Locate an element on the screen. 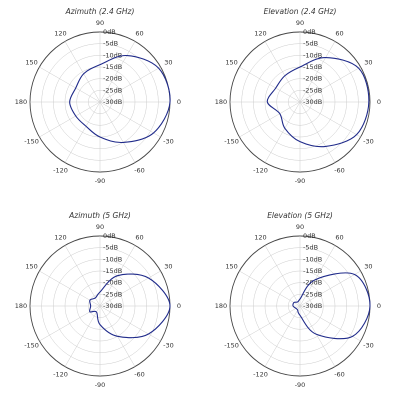 The width and height of the screenshot is (400, 400). chart-title: Azimuth (2.4 GHz) is located at coordinates (100, 11).